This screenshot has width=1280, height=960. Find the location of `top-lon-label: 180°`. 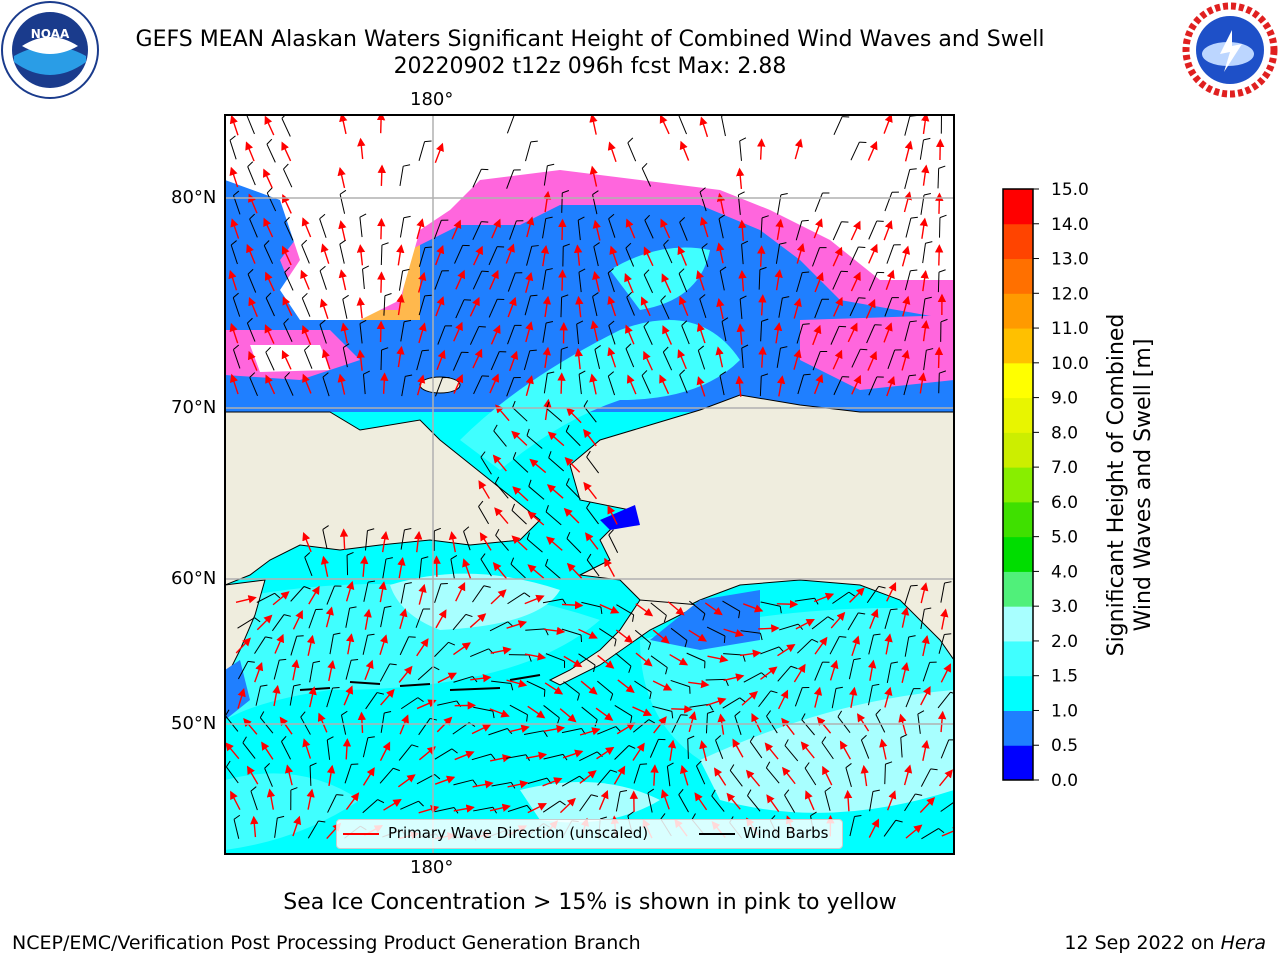

top-lon-label: 180° is located at coordinates (432, 99).